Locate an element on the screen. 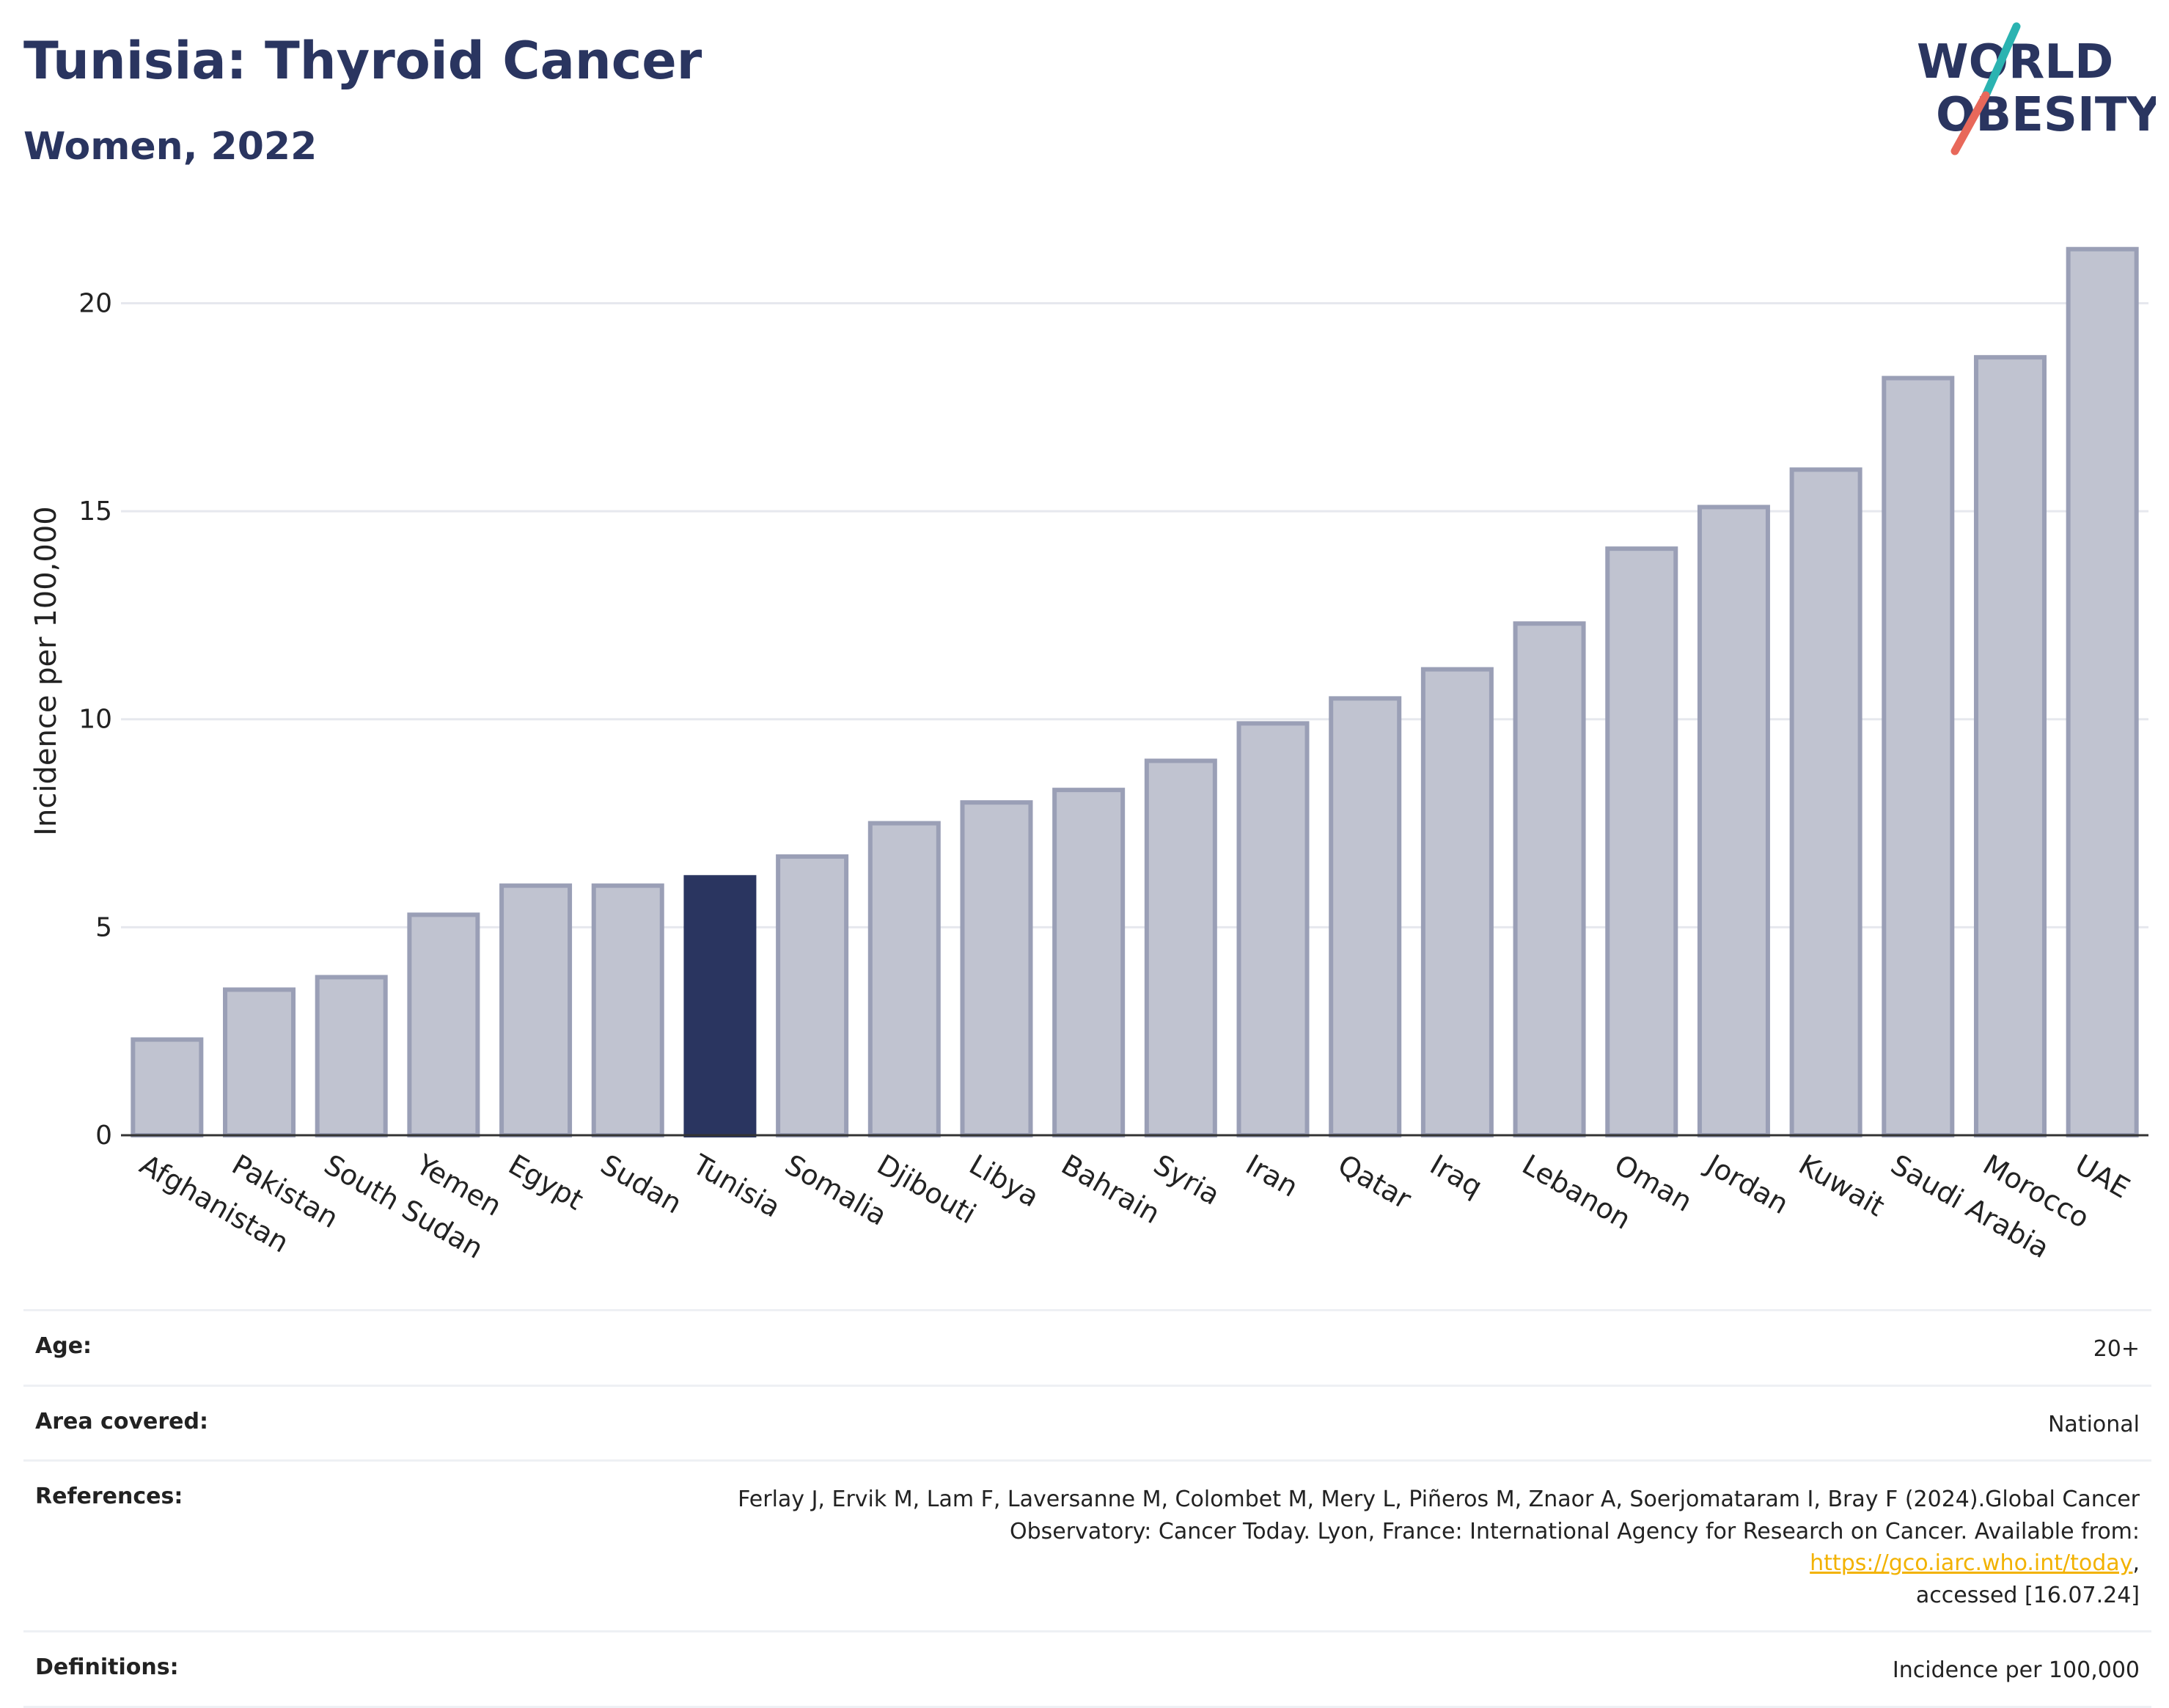 This screenshot has width=2169, height=1708. logo-slash-bottom is located at coordinates (1970, 123).